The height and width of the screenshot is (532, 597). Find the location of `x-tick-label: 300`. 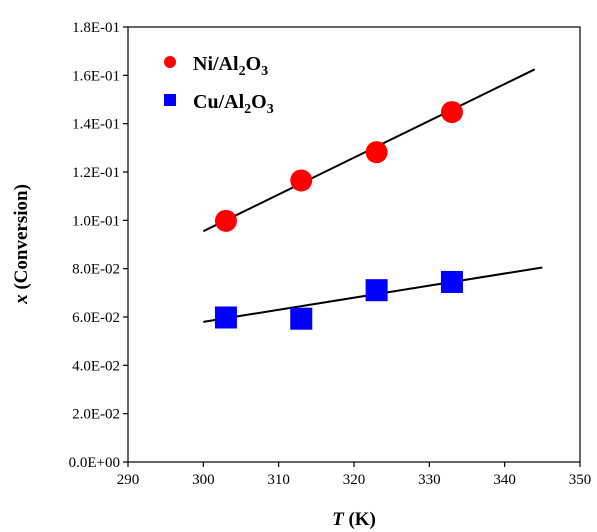

x-tick-label: 300 is located at coordinates (203, 480).